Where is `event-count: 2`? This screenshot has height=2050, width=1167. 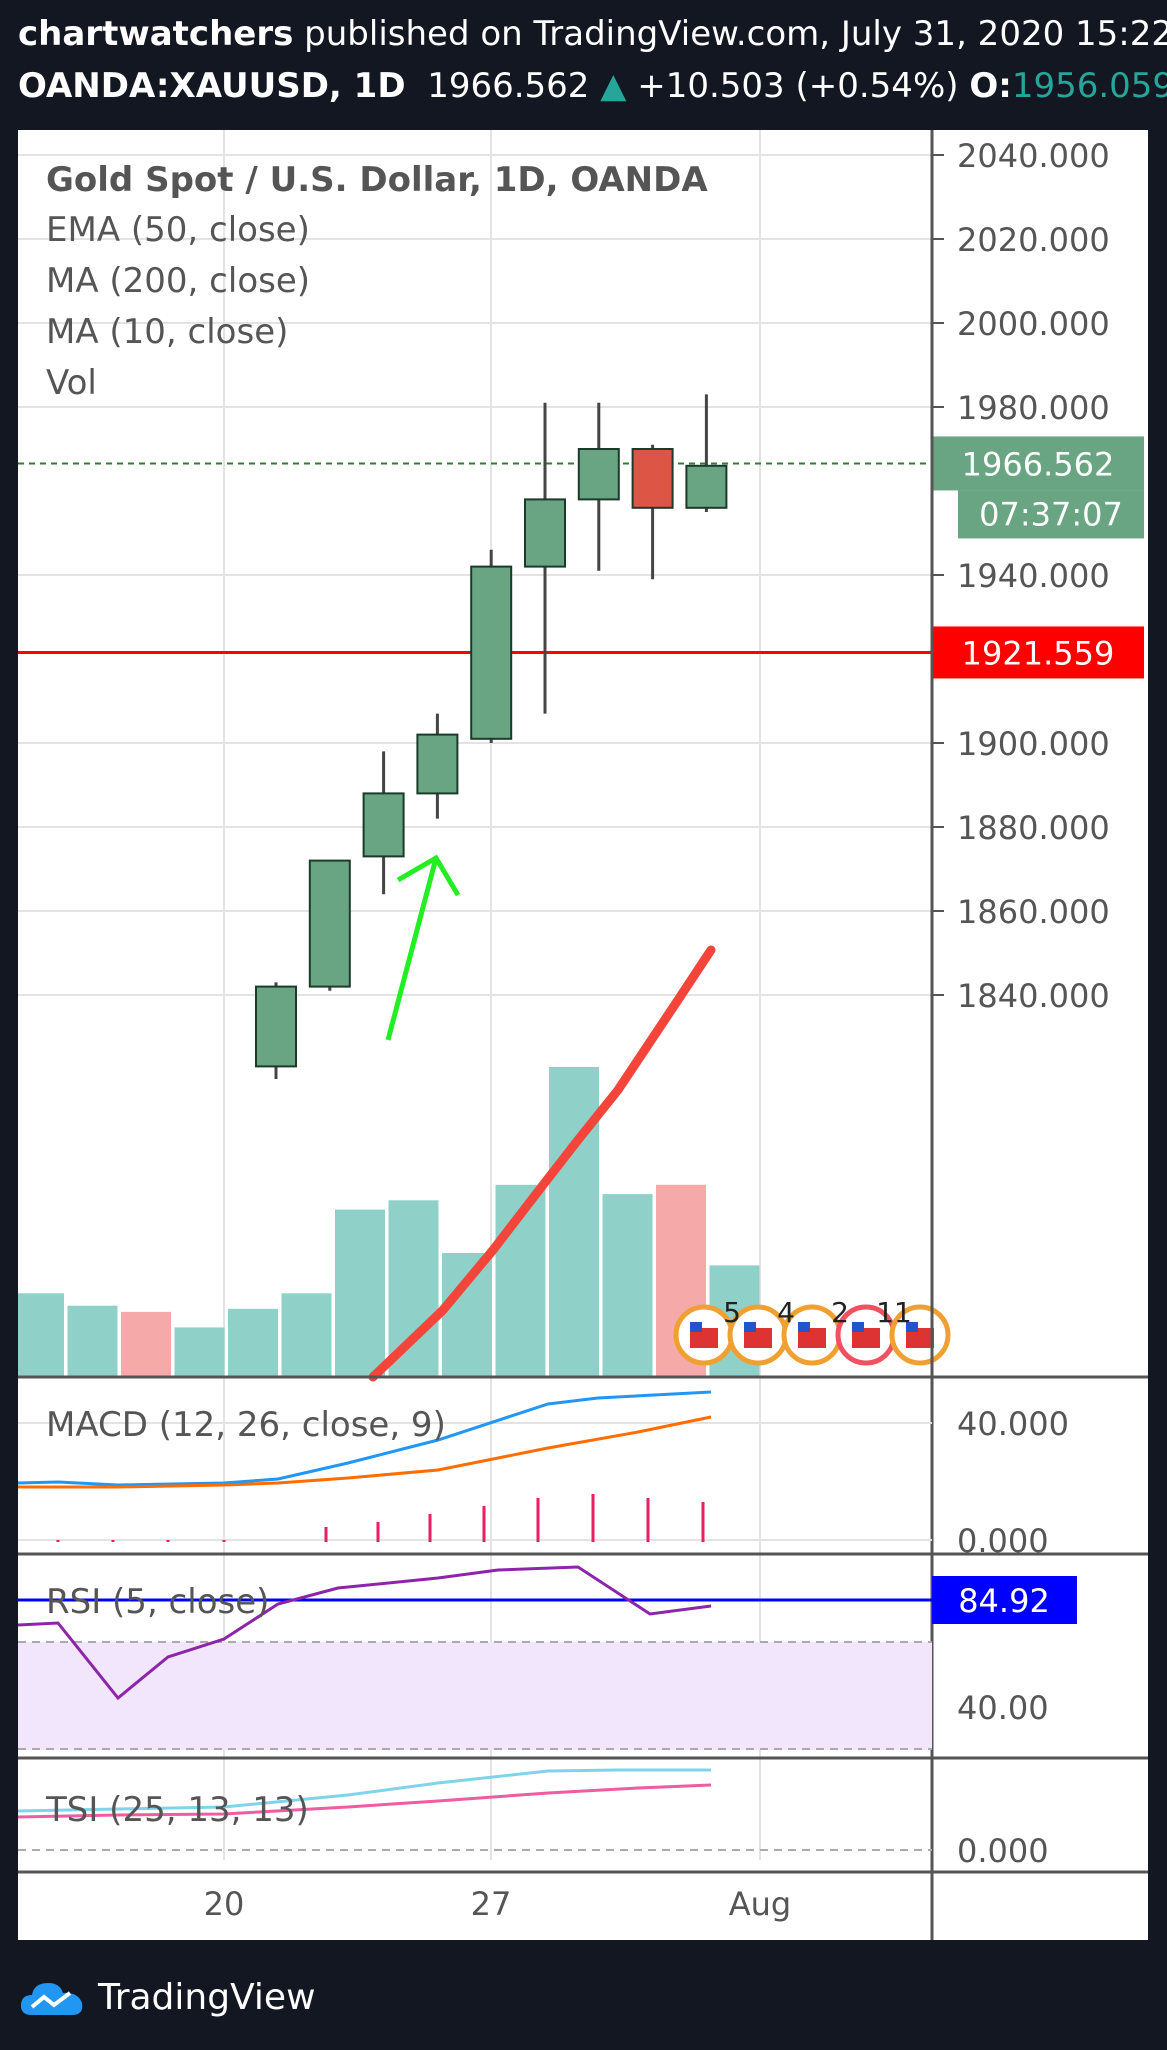
event-count: 2 is located at coordinates (840, 1312).